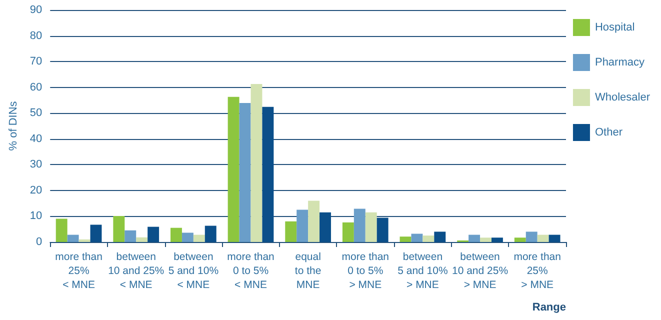 This screenshot has height=320, width=661. Describe the element at coordinates (423, 271) in the screenshot. I see `x-tick-label: between 5 and 10% > MNE` at that location.